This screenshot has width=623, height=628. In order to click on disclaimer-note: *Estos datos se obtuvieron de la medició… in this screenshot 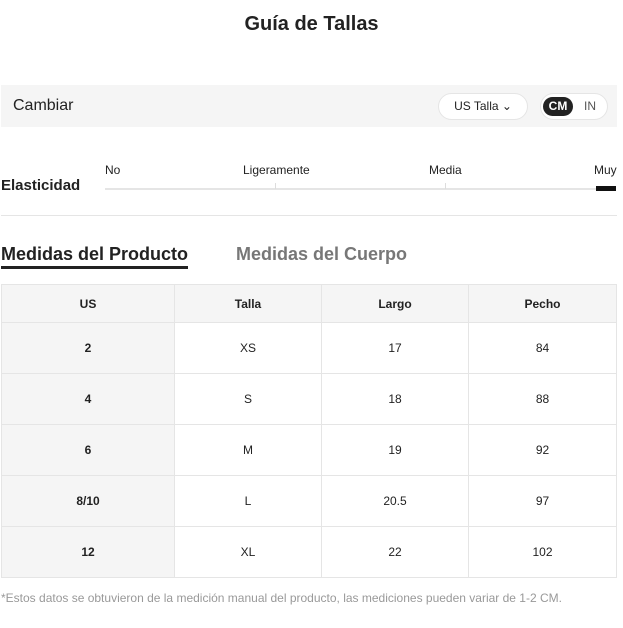, I will do `click(281, 598)`.